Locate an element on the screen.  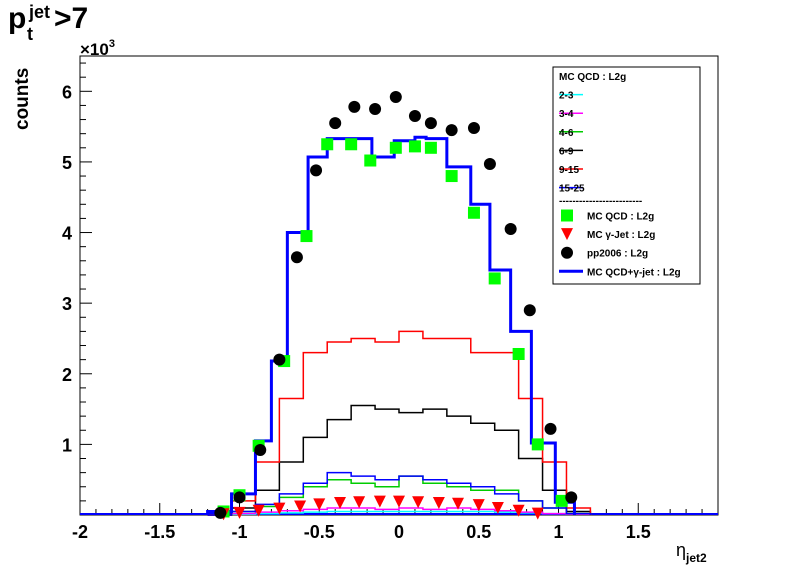
legend-label-4-6: 4-6 is located at coordinates (566, 133).